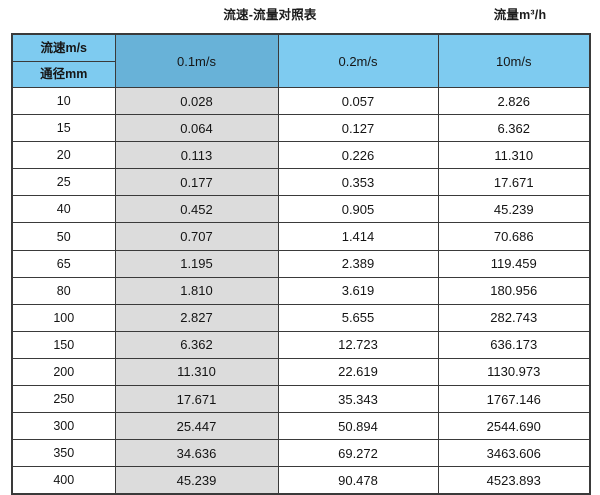 Image resolution: width=600 pixels, height=495 pixels. I want to click on cell-value: 5.655, so click(358, 317).